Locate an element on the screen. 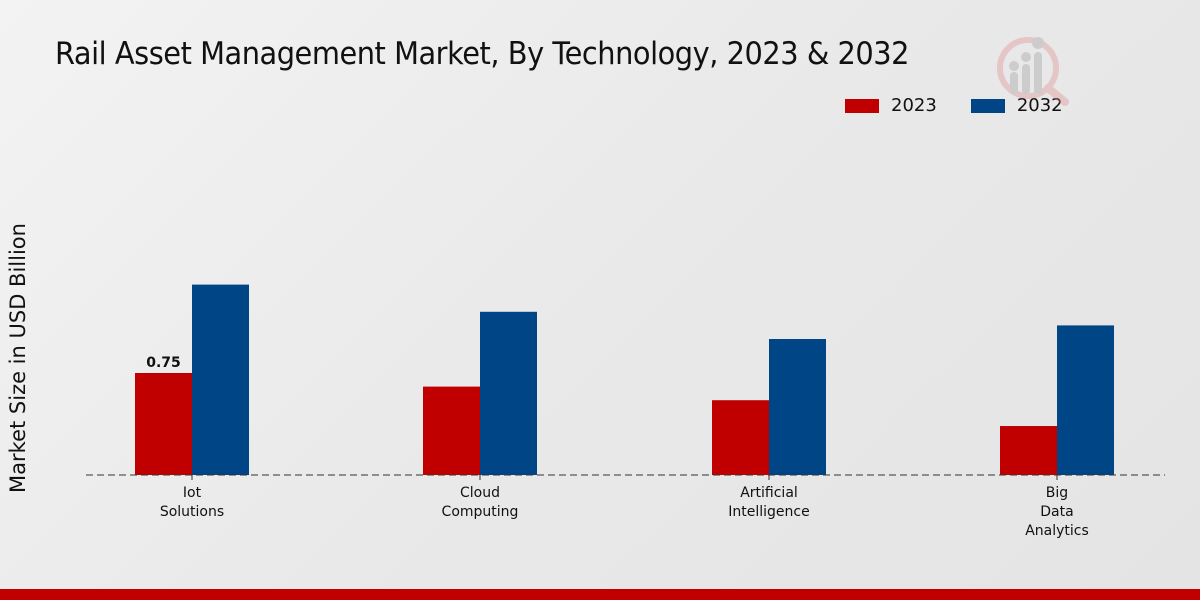 This screenshot has height=600, width=1200. legend-label-2023: 2023 is located at coordinates (914, 105).